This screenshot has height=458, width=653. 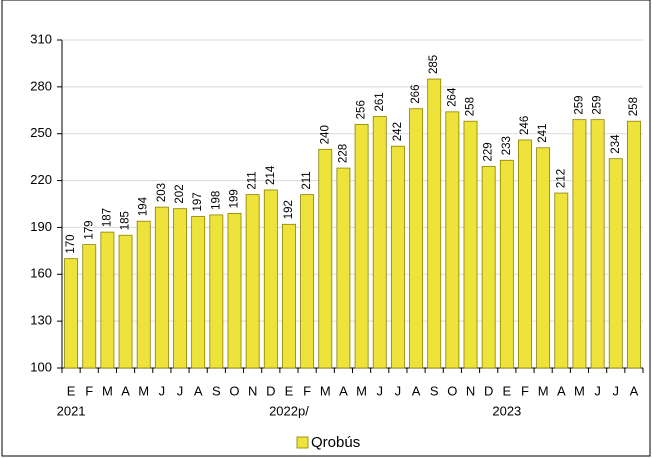 What do you see at coordinates (525, 125) in the screenshot?
I see `value-label: 246` at bounding box center [525, 125].